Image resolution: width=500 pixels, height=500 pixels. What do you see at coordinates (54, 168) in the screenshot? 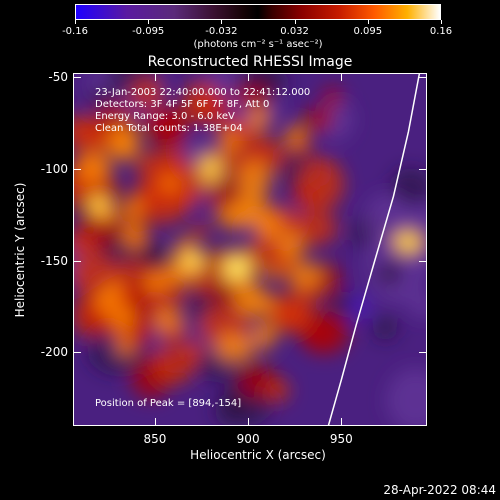
I see `y-tick-label: -100` at bounding box center [54, 168].